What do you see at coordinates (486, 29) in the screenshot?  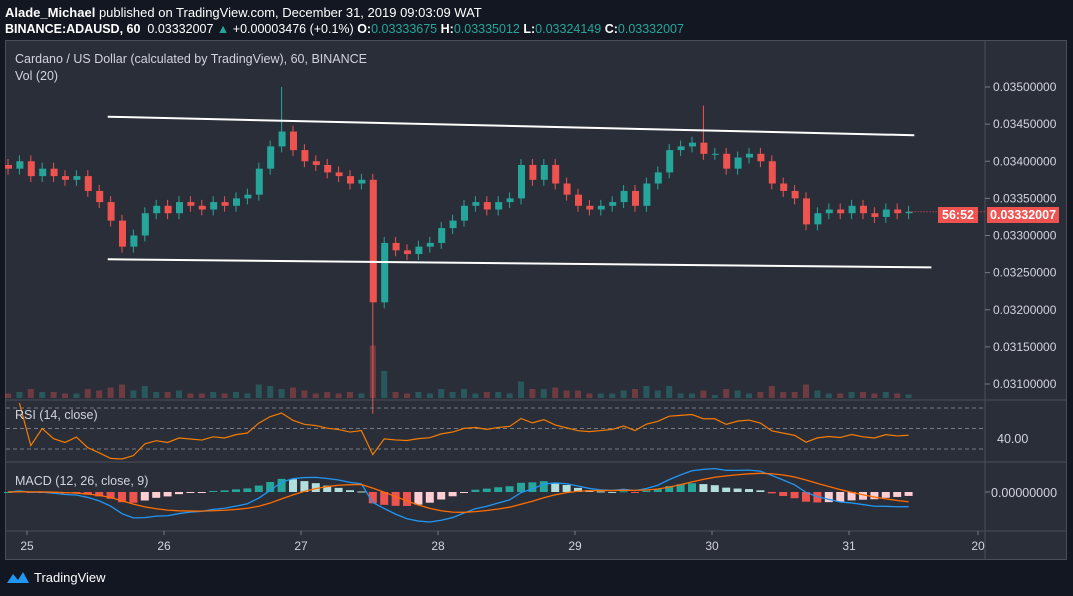 I see `high-value: 0.03335012` at bounding box center [486, 29].